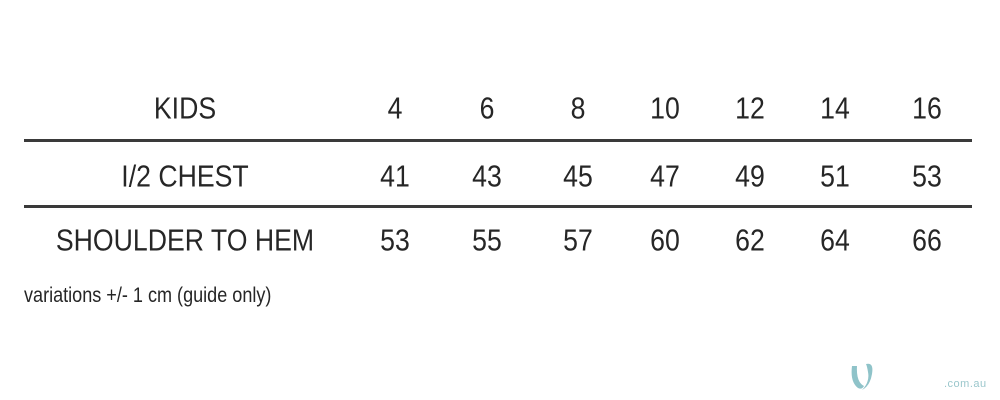  I want to click on measurement-cell: 45, so click(578, 176).